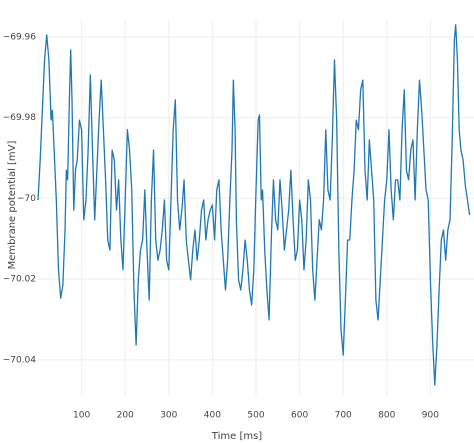 This screenshot has height=443, width=474. I want to click on y-tick-label: −70, so click(26, 199).